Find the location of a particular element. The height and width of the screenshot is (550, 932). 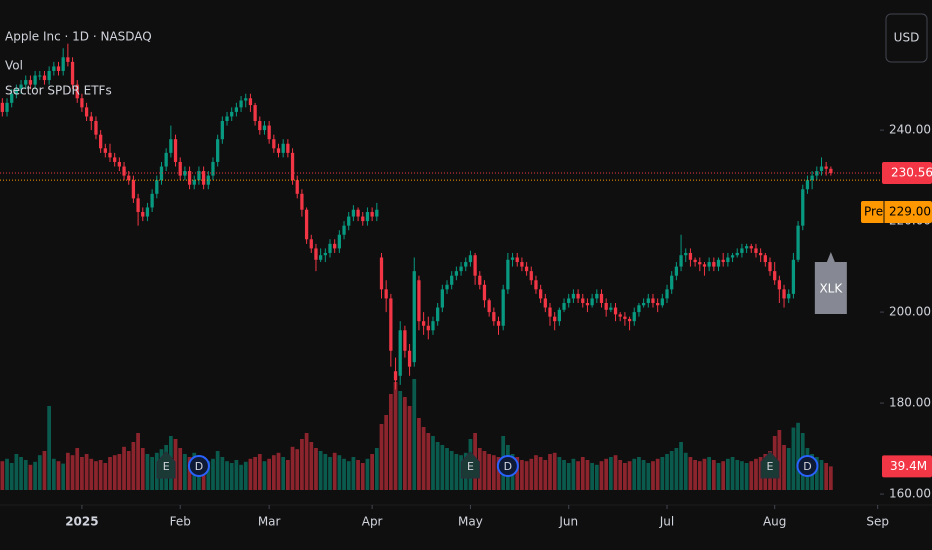

last-price-box is located at coordinates (907, 173).